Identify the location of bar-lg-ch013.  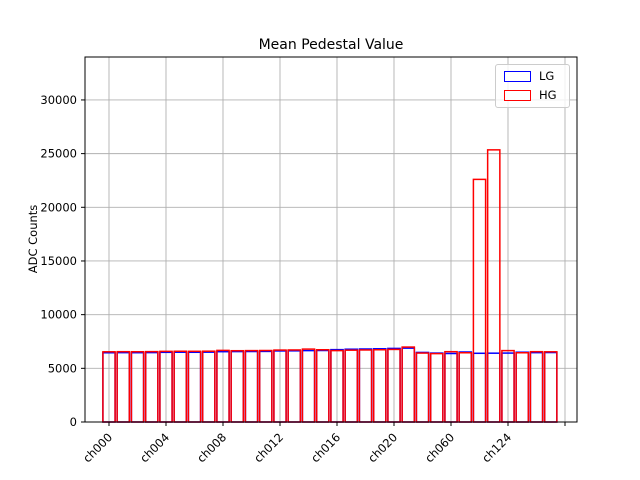
(294, 386).